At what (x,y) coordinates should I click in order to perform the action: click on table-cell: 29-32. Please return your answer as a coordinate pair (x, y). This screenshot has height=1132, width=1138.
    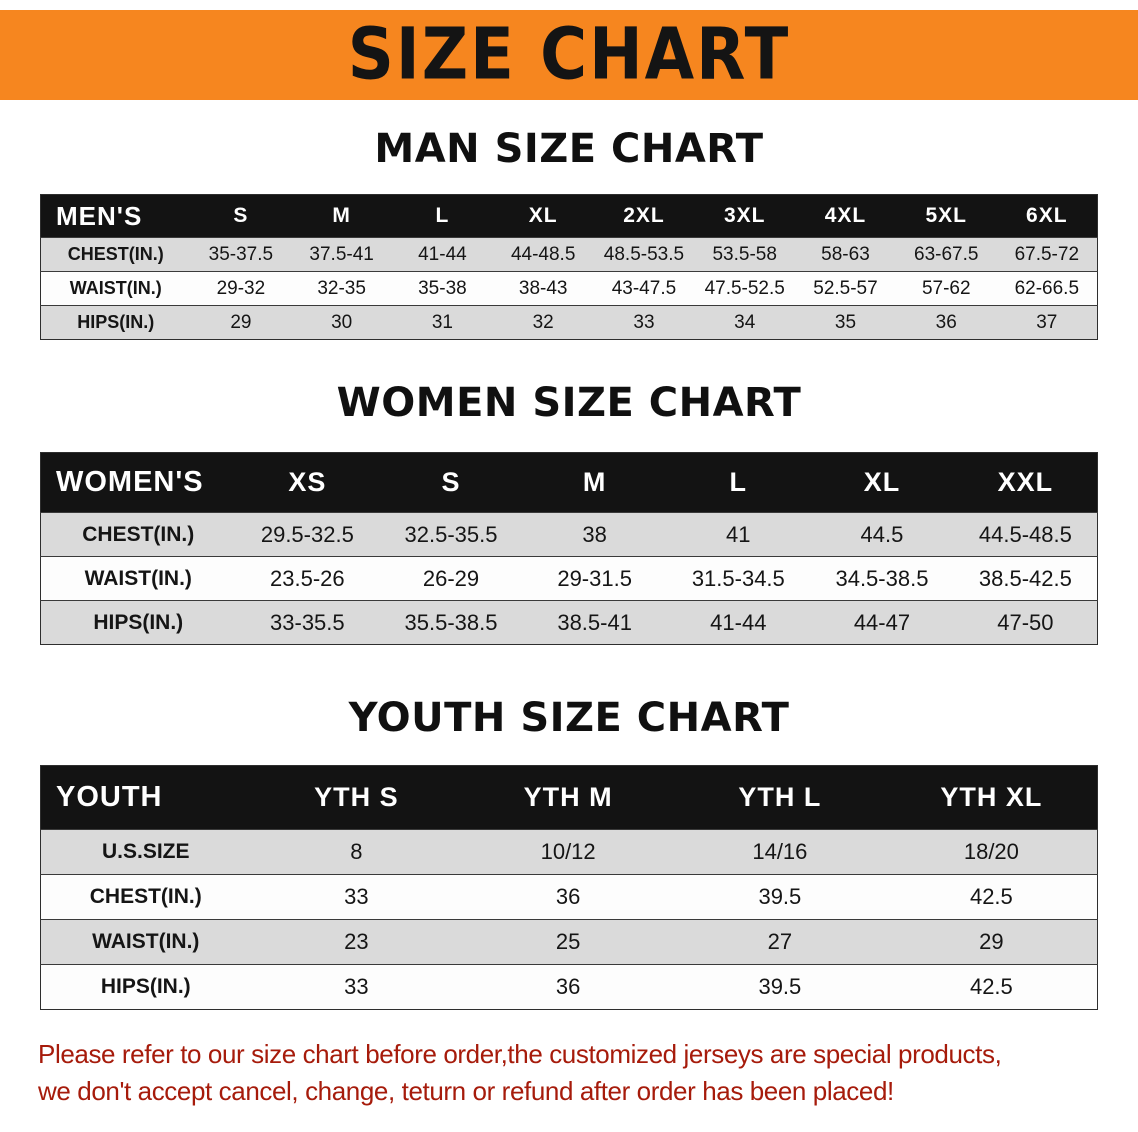
    Looking at the image, I should click on (241, 288).